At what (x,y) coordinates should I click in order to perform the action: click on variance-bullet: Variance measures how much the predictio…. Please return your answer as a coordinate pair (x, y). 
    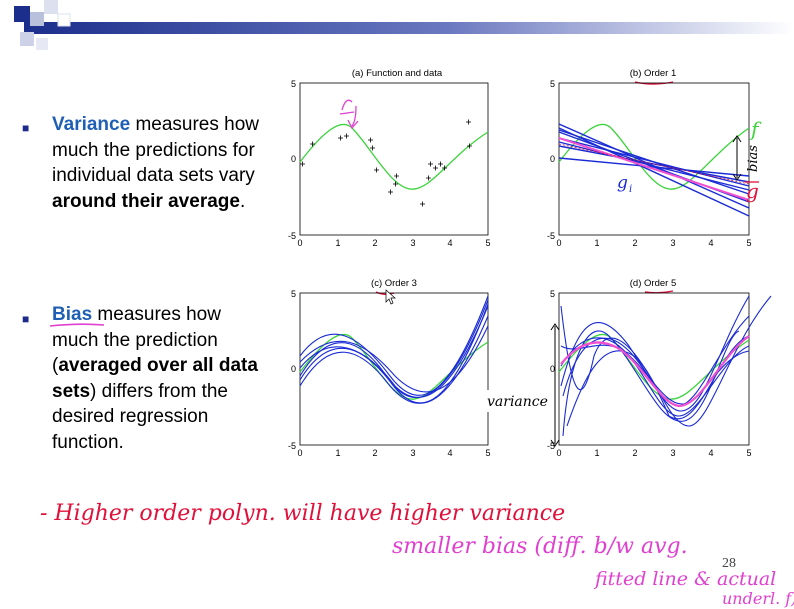
    Looking at the image, I should click on (157, 163).